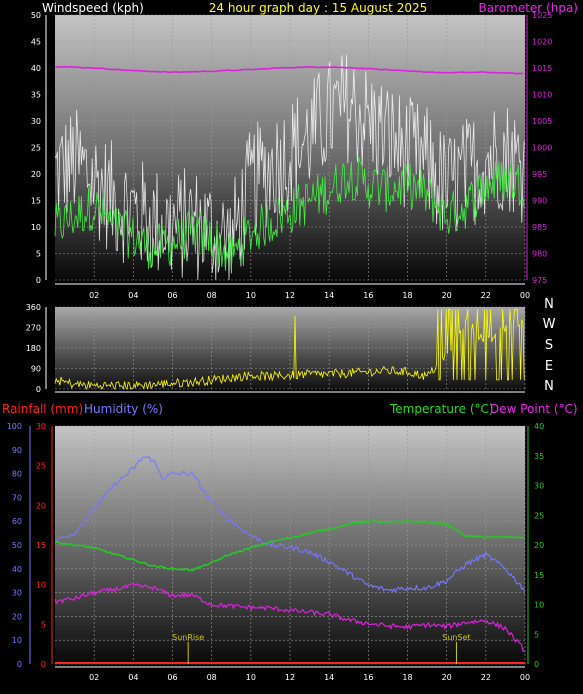 The height and width of the screenshot is (694, 583). What do you see at coordinates (407, 295) in the screenshot?
I see `wind-x-tick-label: 18` at bounding box center [407, 295].